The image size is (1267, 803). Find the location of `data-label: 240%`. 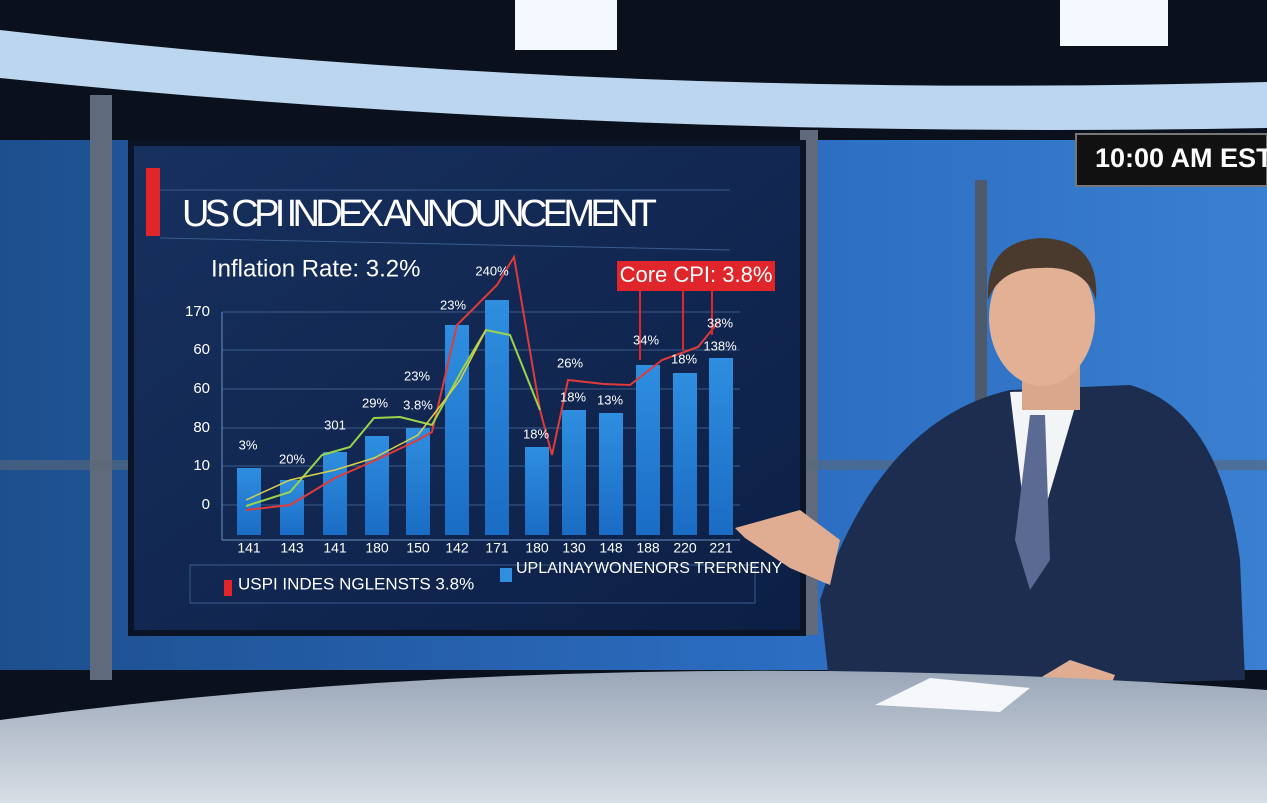

data-label: 240% is located at coordinates (492, 270).